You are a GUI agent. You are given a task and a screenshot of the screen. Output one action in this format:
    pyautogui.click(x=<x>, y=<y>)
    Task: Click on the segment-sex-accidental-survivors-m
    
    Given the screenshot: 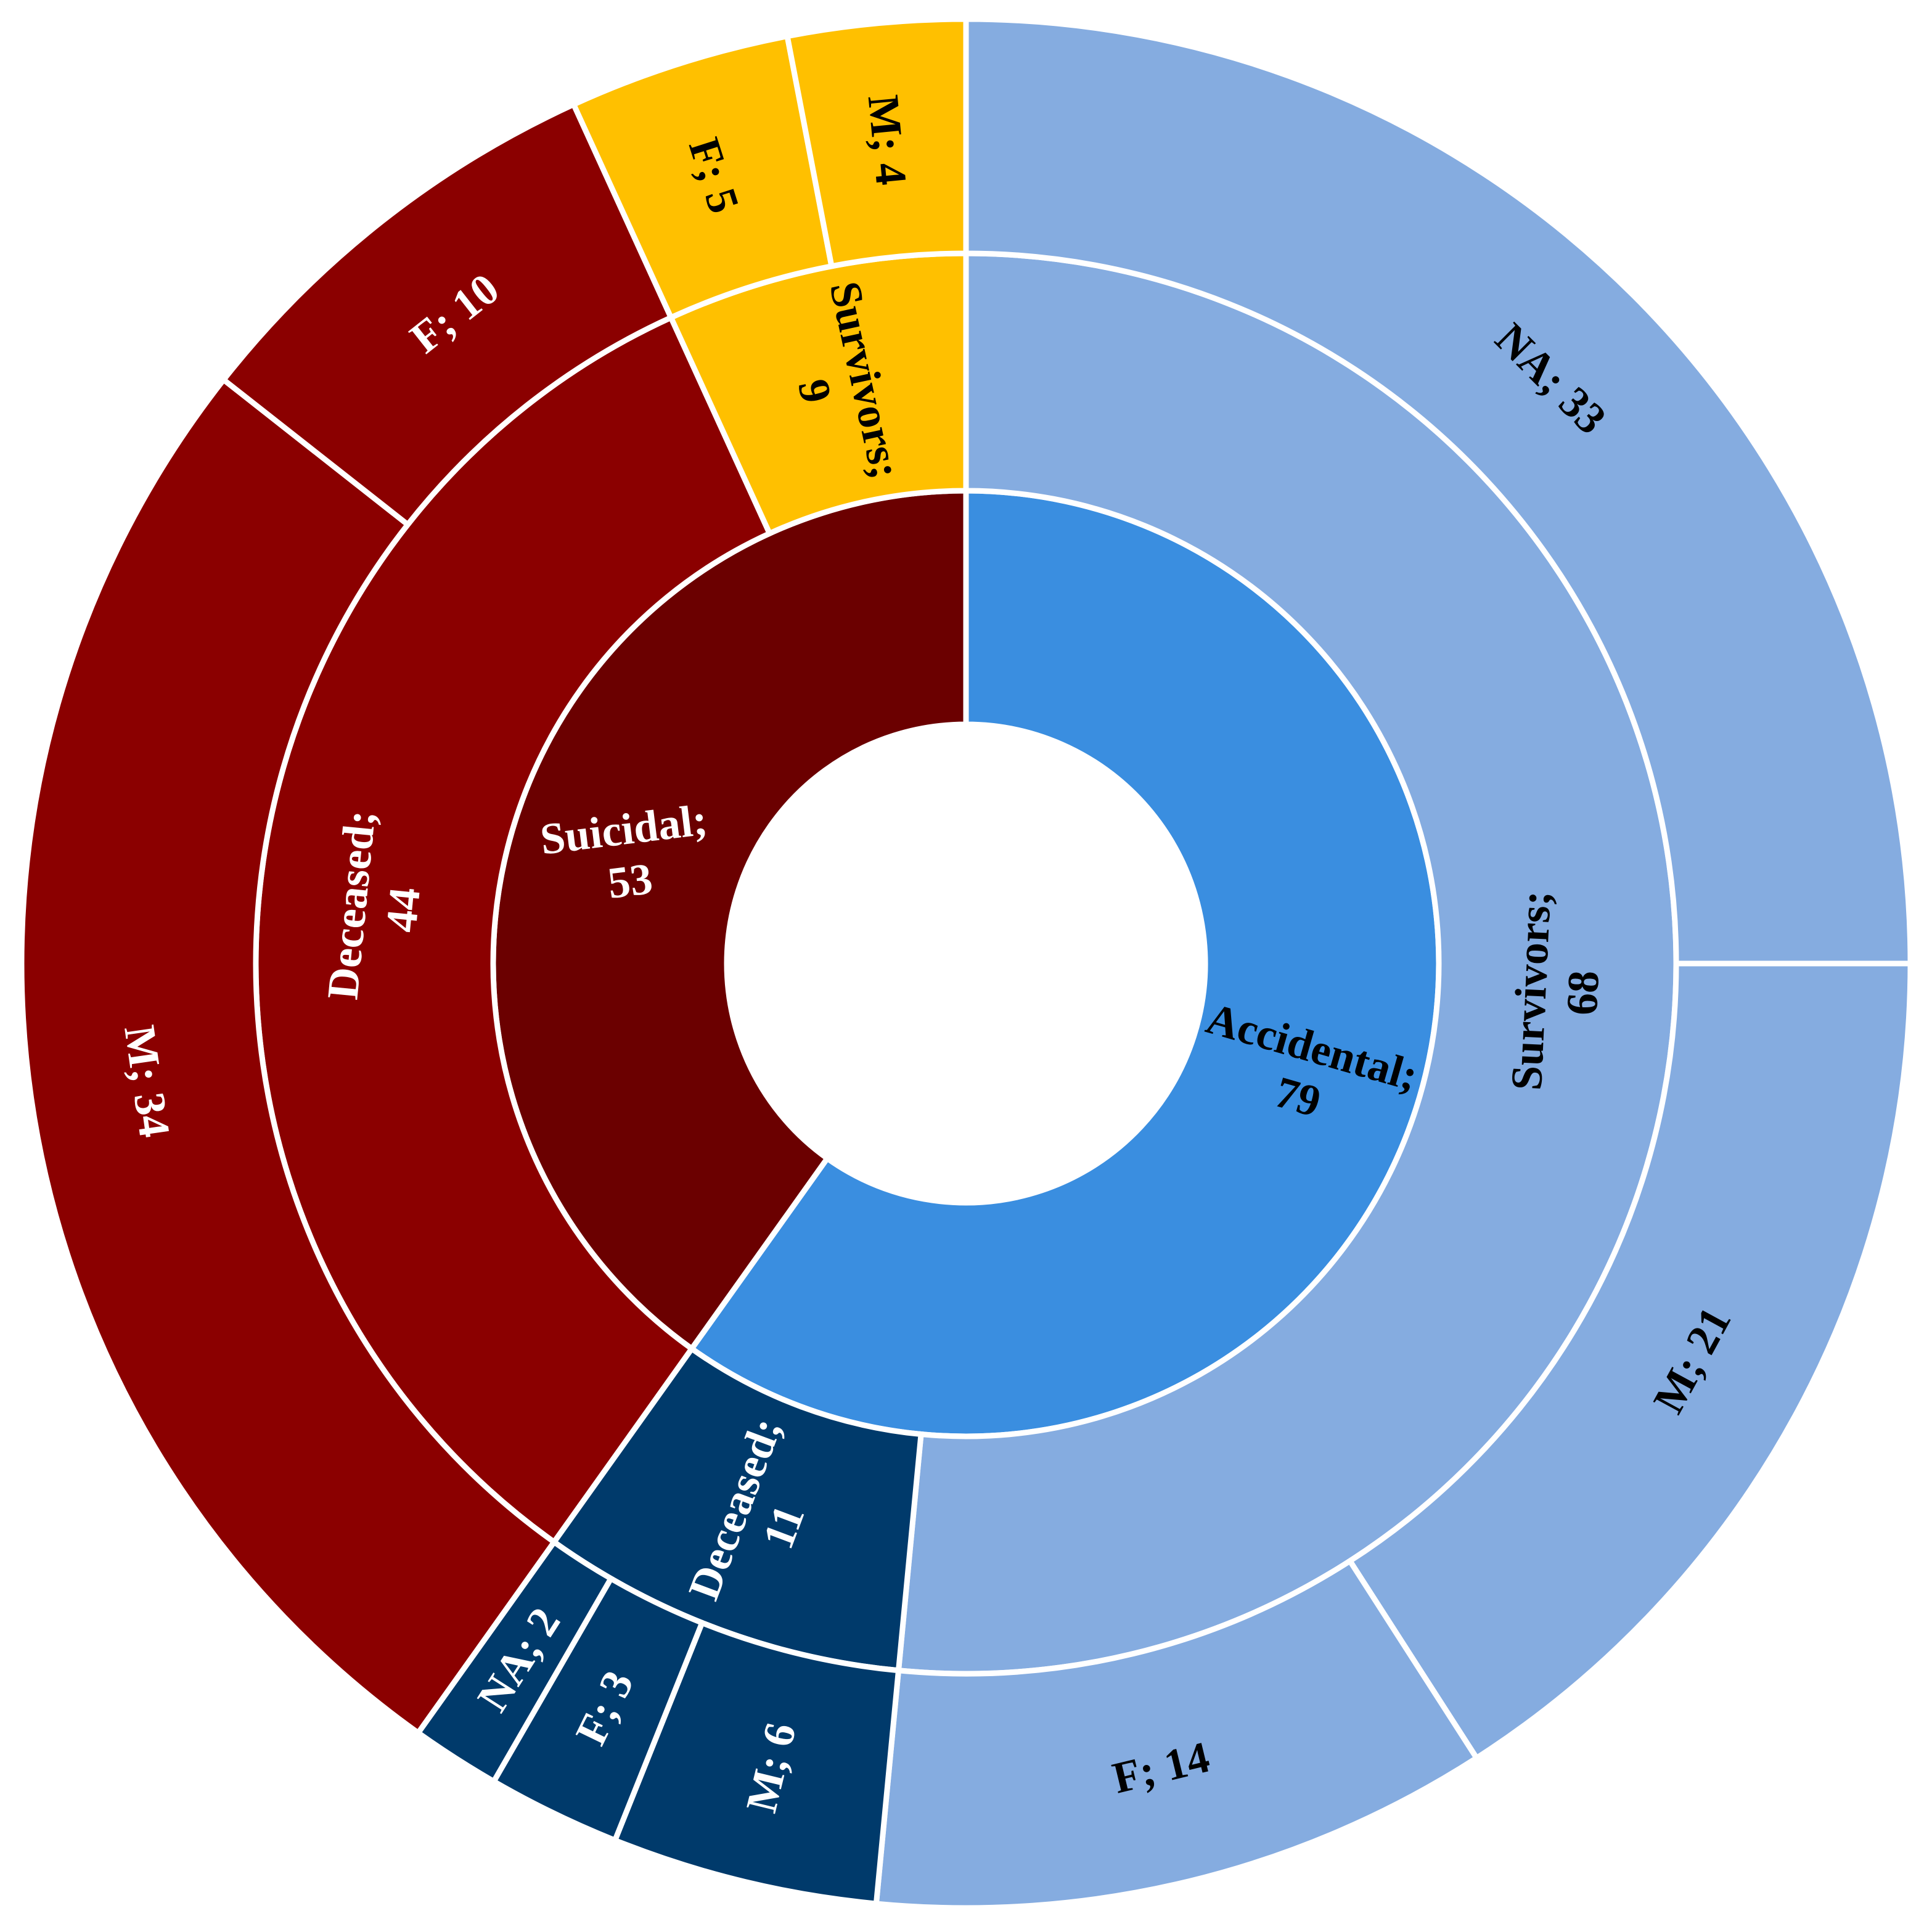 What is the action you would take?
    pyautogui.click(x=1630, y=1361)
    